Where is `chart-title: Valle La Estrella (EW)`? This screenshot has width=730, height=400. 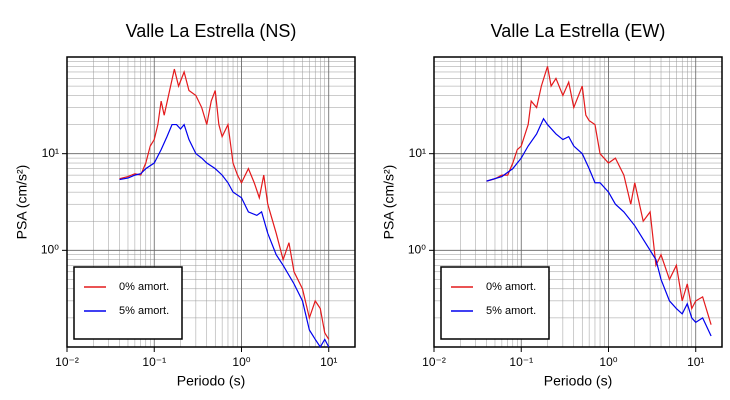
chart-title: Valle La Estrella (EW) is located at coordinates (578, 31).